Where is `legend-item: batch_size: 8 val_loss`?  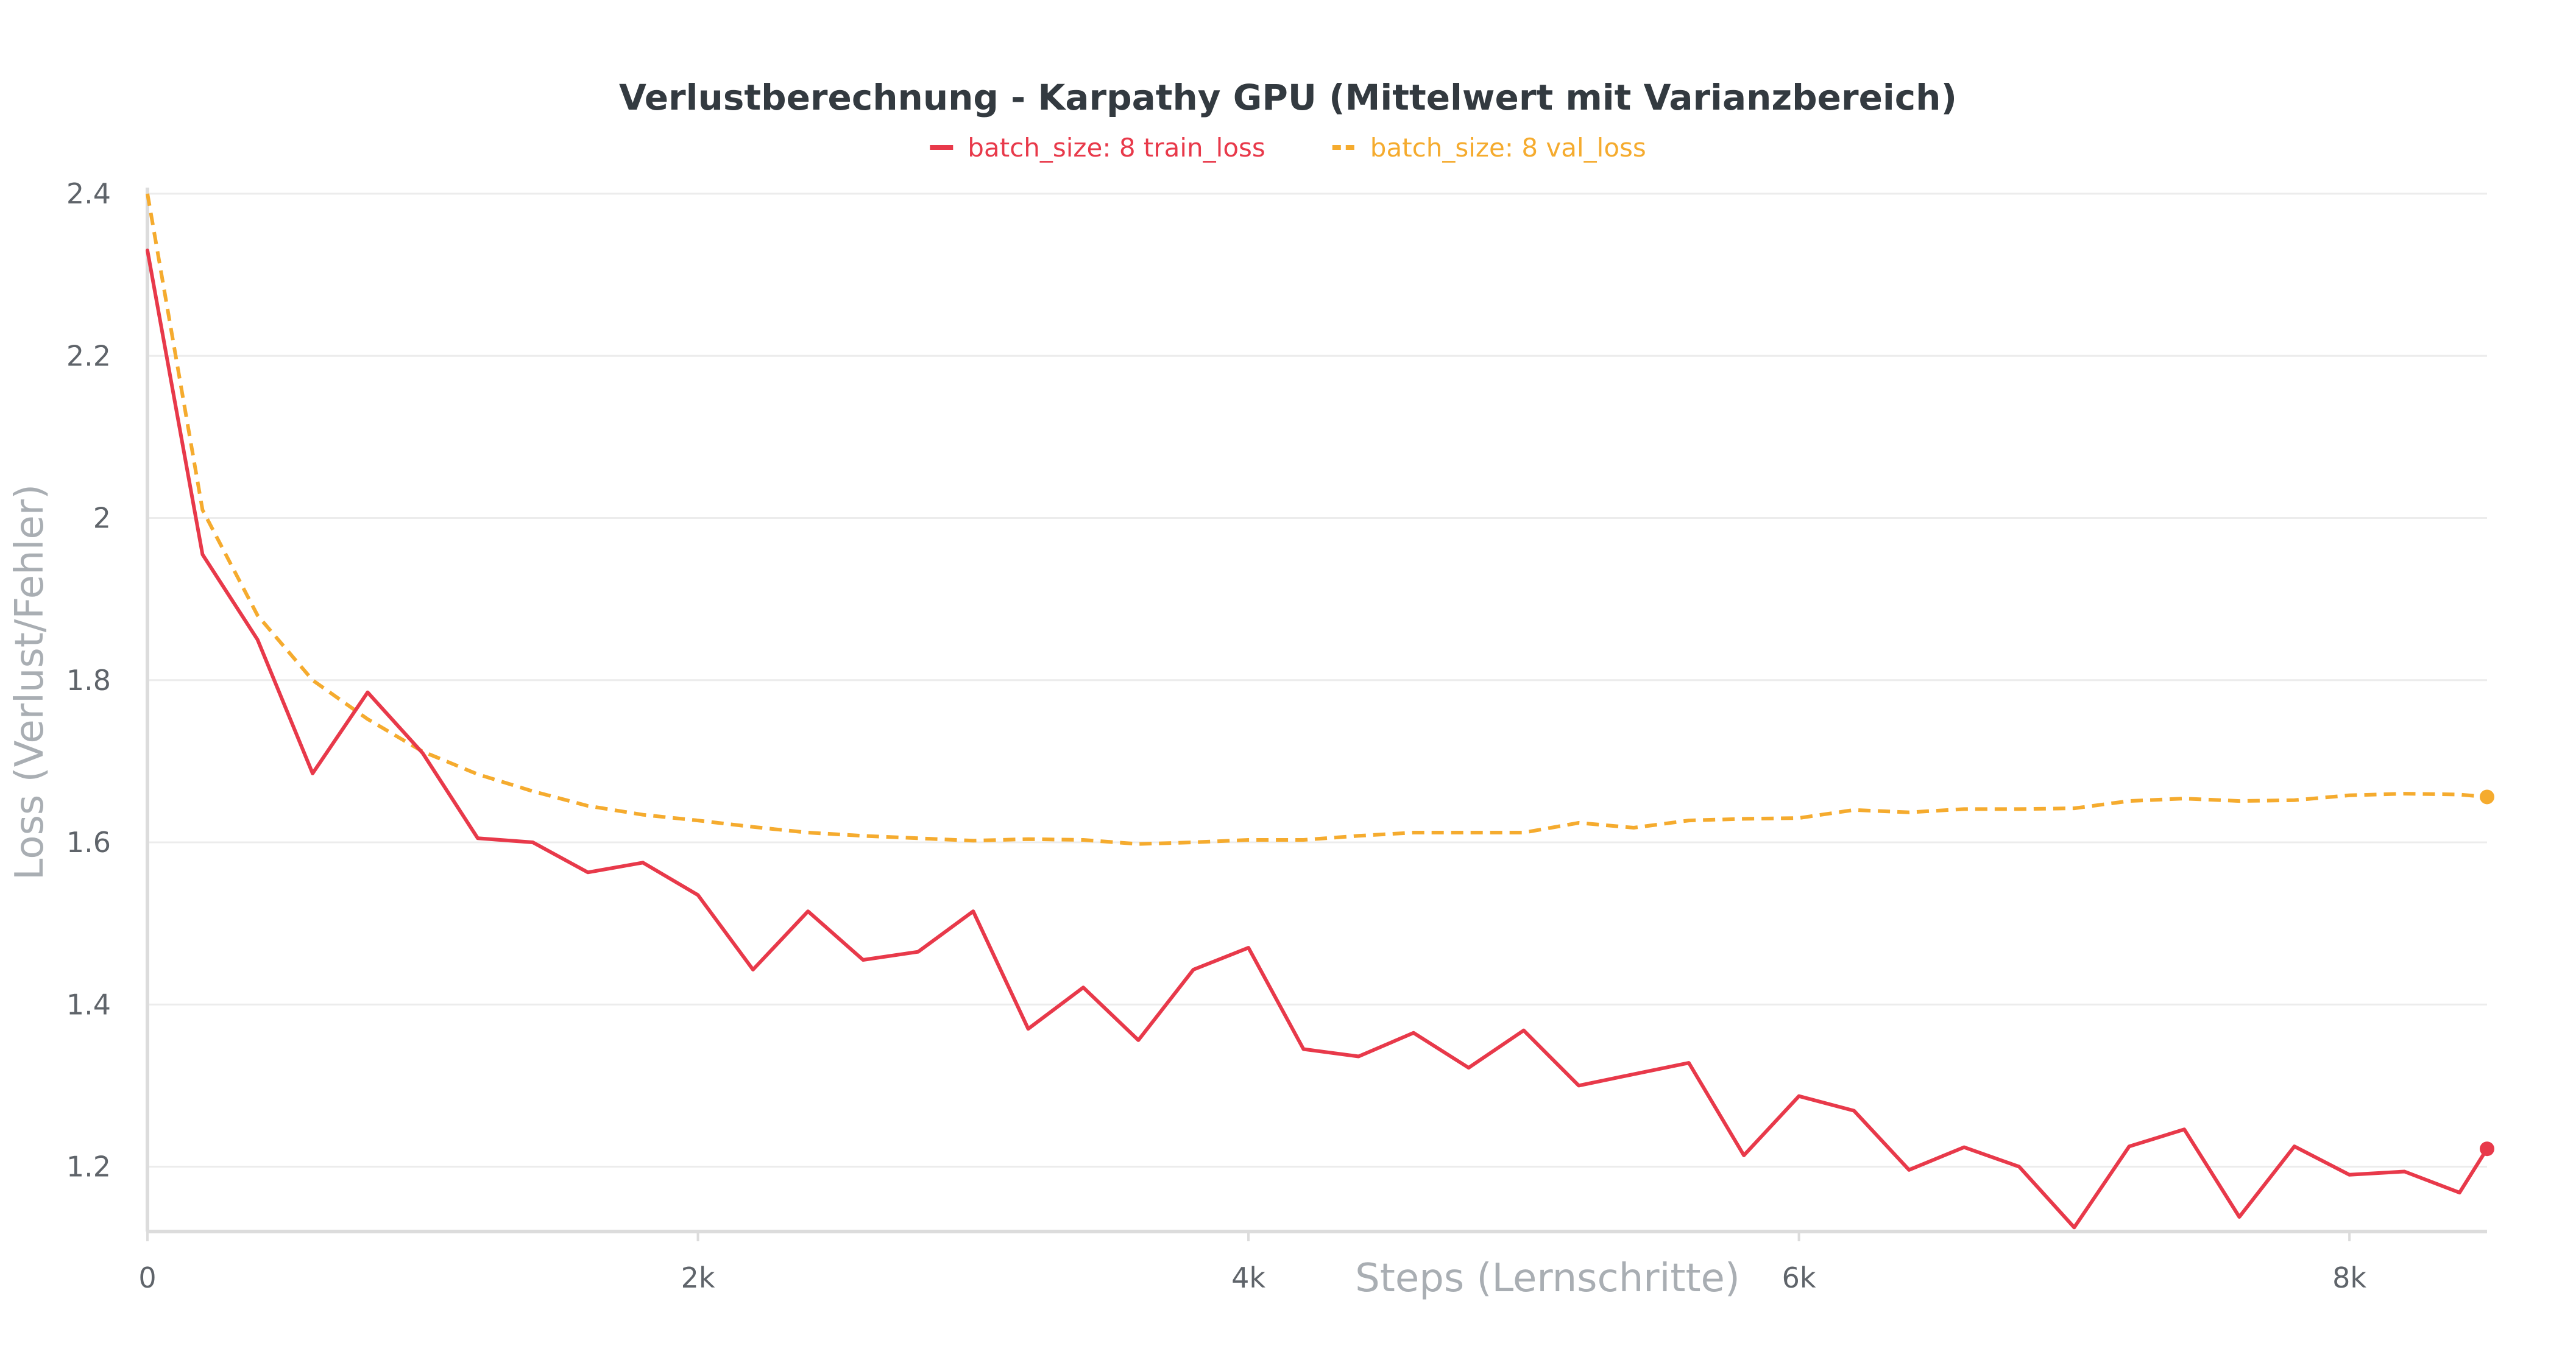 legend-item: batch_size: 8 val_loss is located at coordinates (1489, 148).